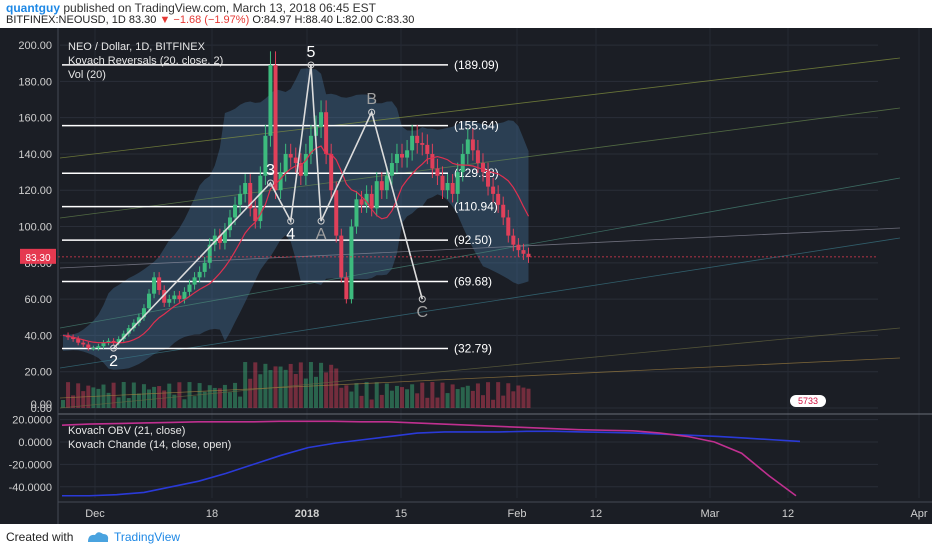 This screenshot has height=550, width=932. I want to click on legend-chande: Kovach Chande (14, close, open), so click(149, 445).